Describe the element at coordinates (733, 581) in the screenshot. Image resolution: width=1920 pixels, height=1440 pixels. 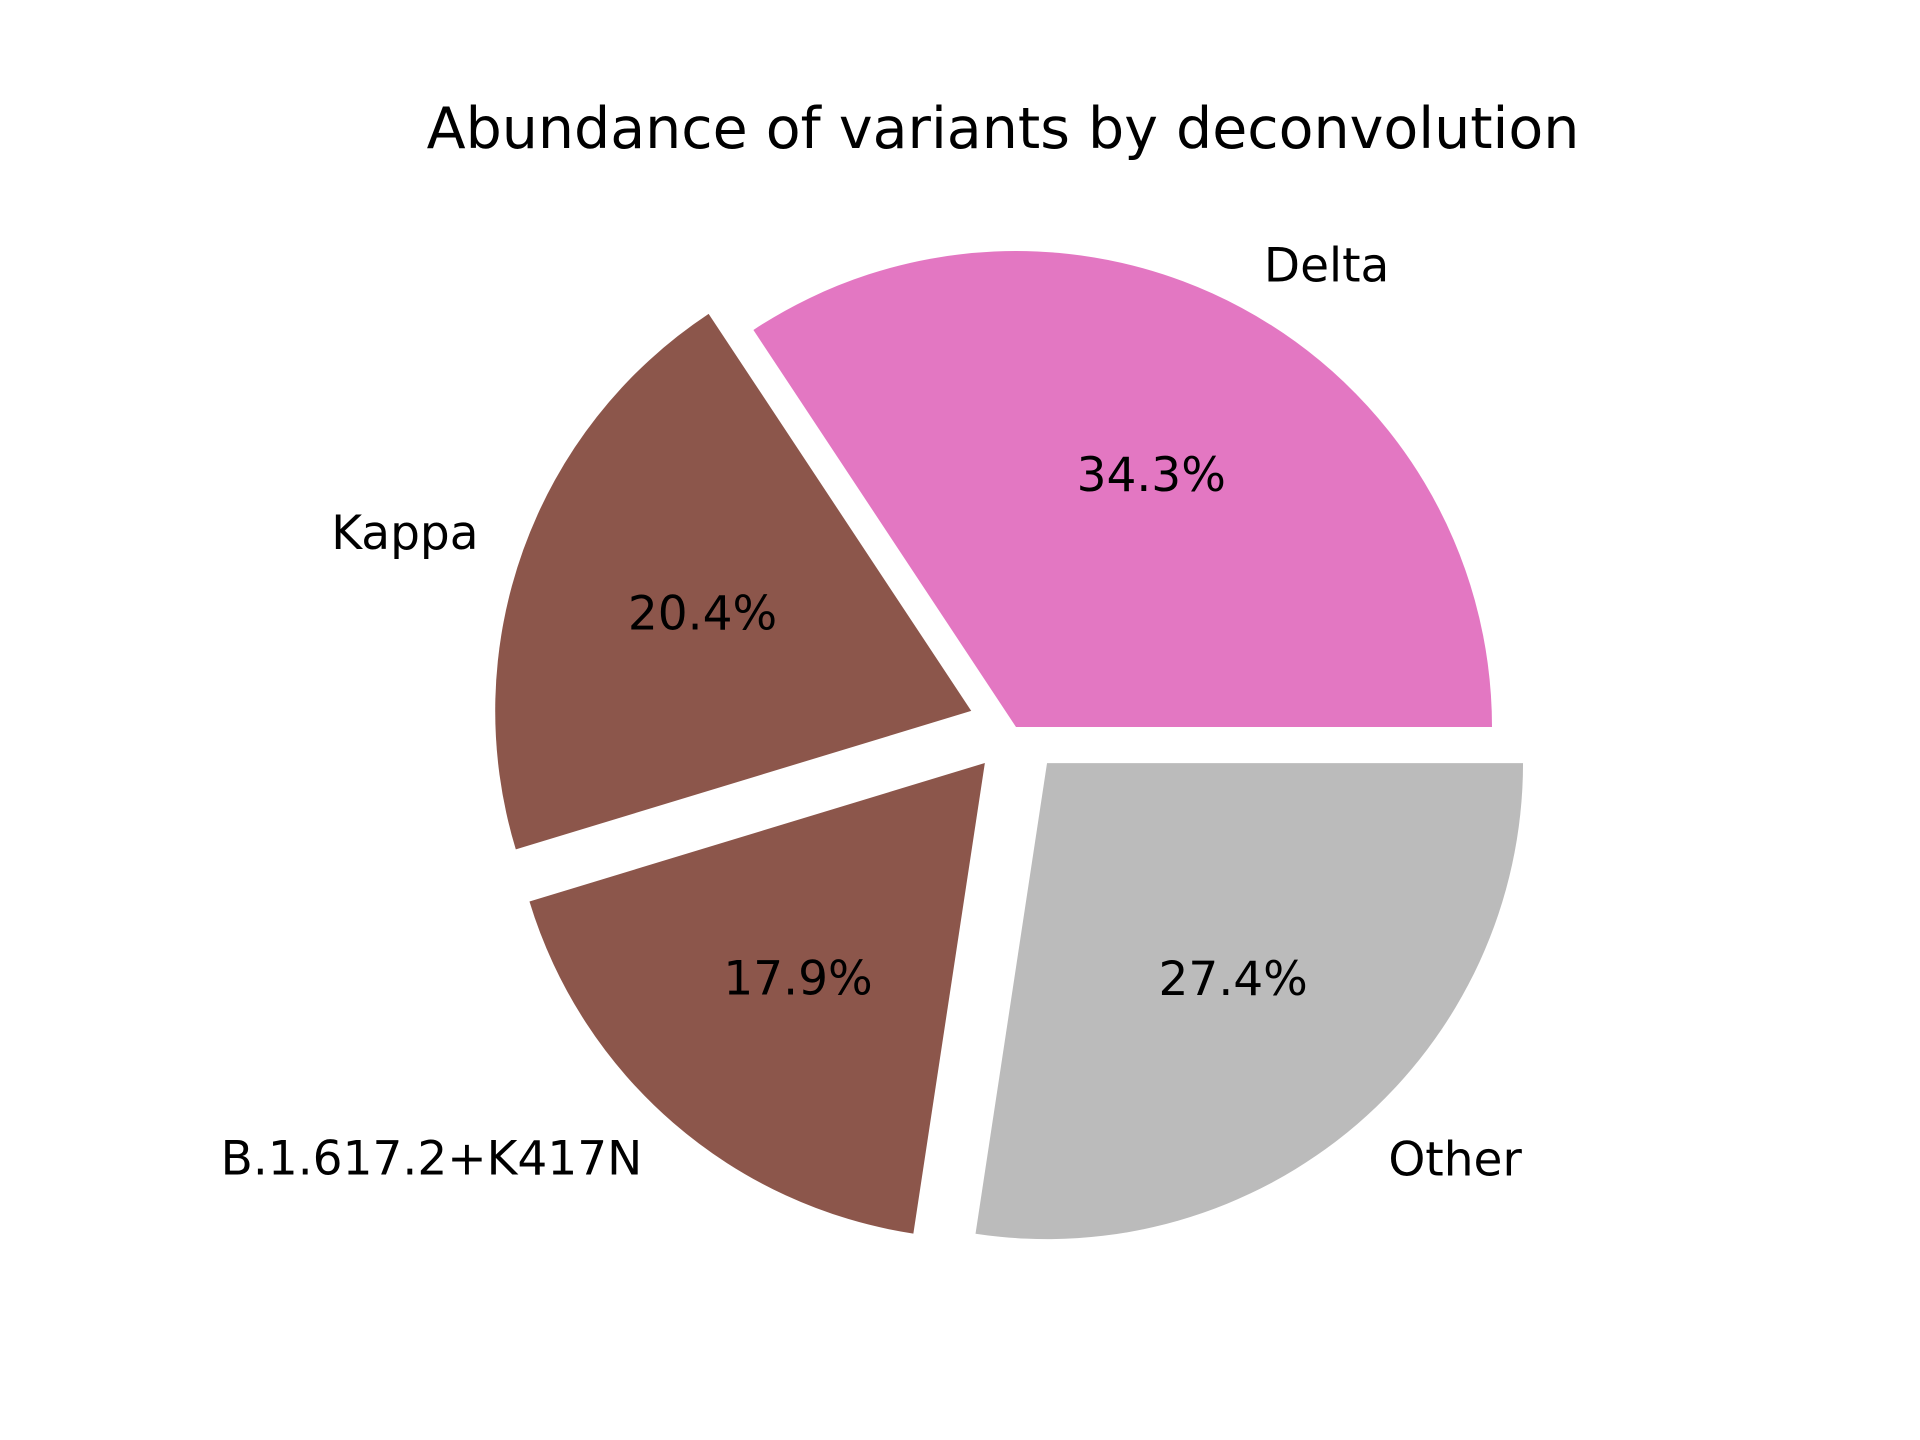
I see `pie-slice-kappa` at that location.